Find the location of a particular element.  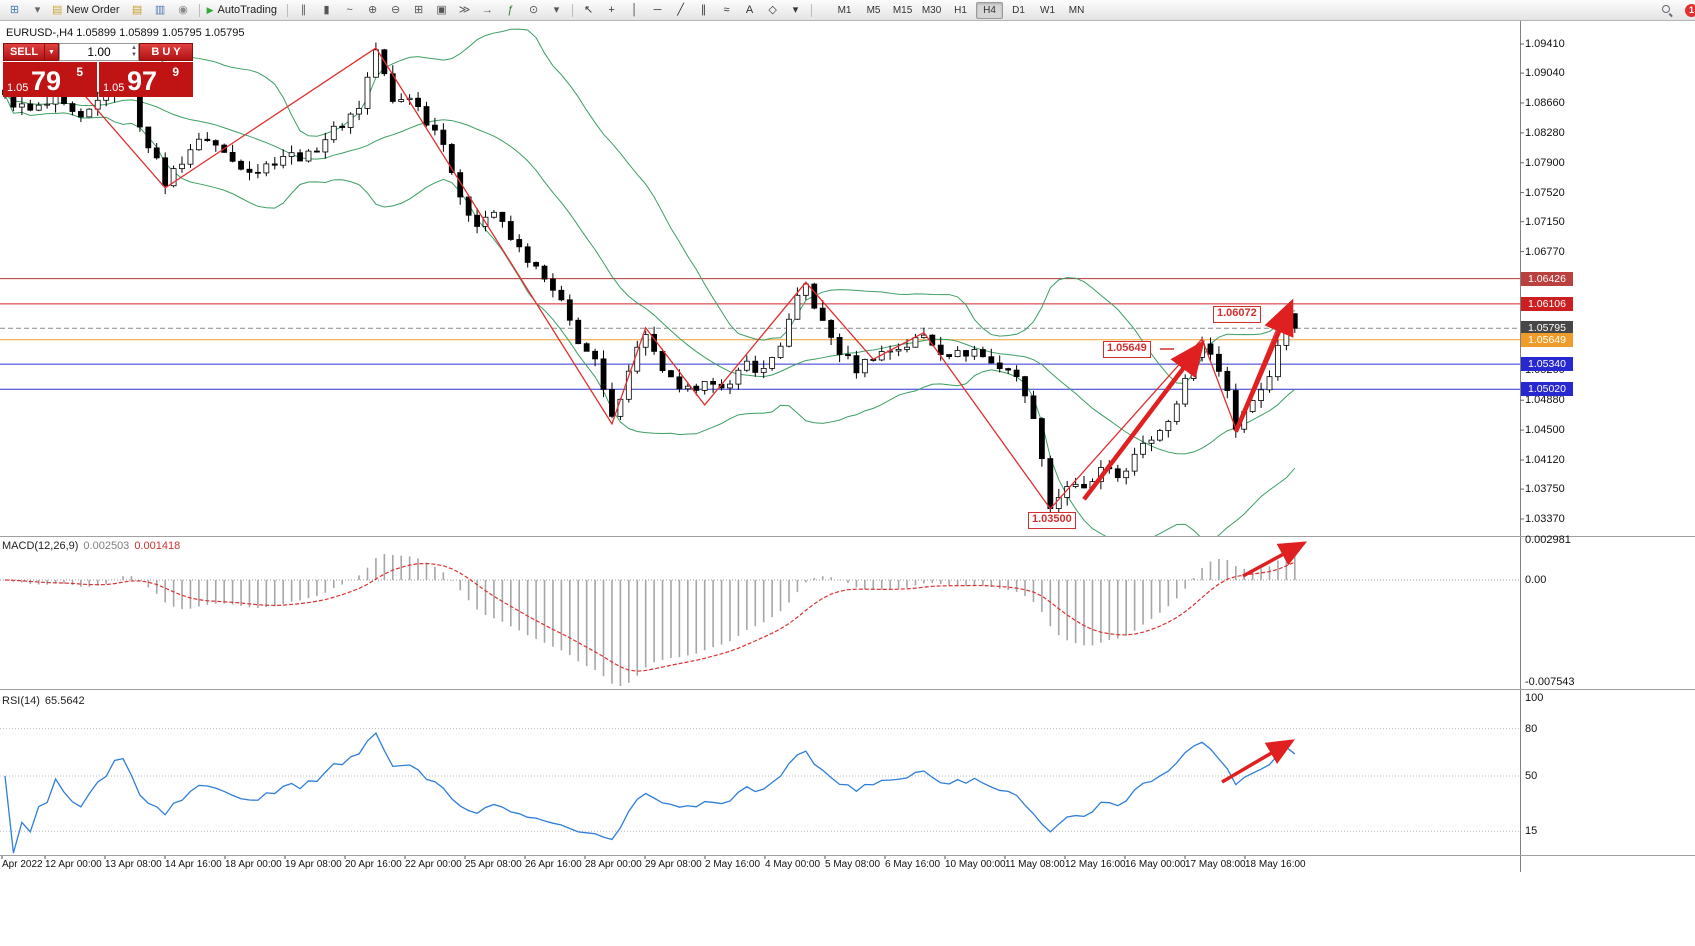

x-axis-label: 2 May 16:00 is located at coordinates (733, 864).